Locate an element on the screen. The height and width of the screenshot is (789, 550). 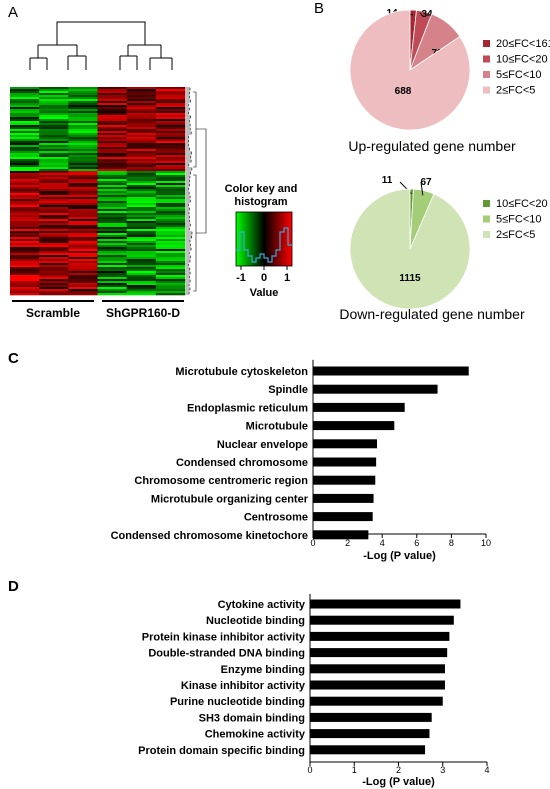
x-tick-label: 4 is located at coordinates (382, 543).